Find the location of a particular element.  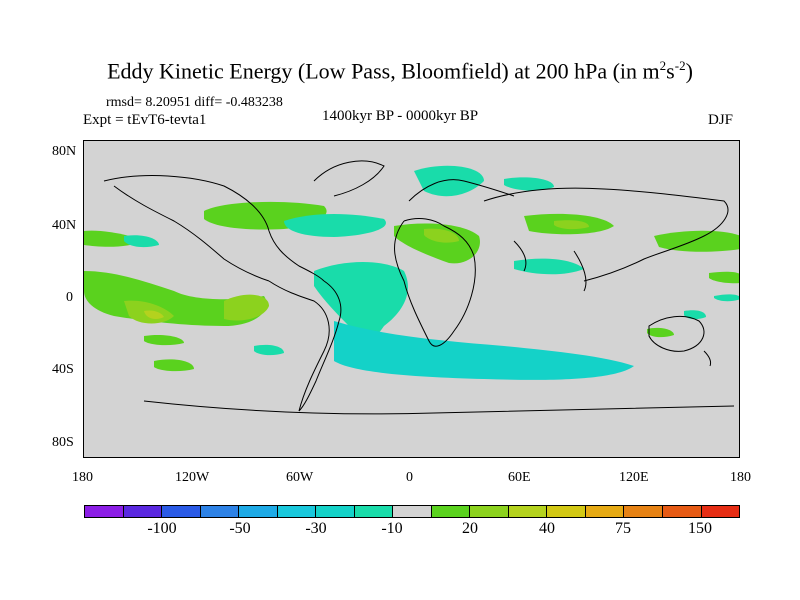

lat-label: 80S is located at coordinates (63, 442).